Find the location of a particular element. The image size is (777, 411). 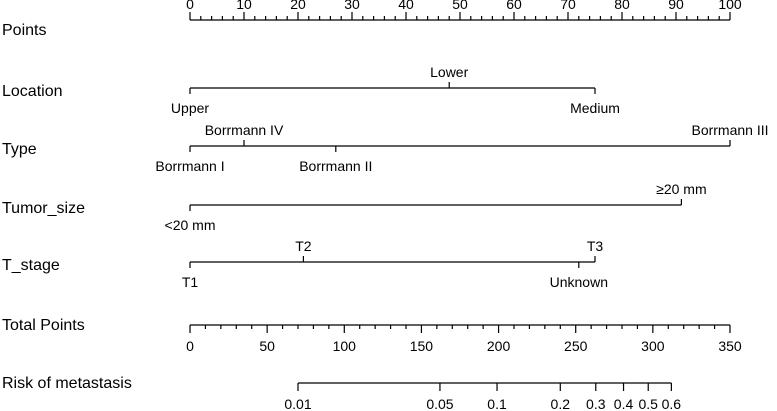

risk-tick-label: 0.2 is located at coordinates (561, 403).